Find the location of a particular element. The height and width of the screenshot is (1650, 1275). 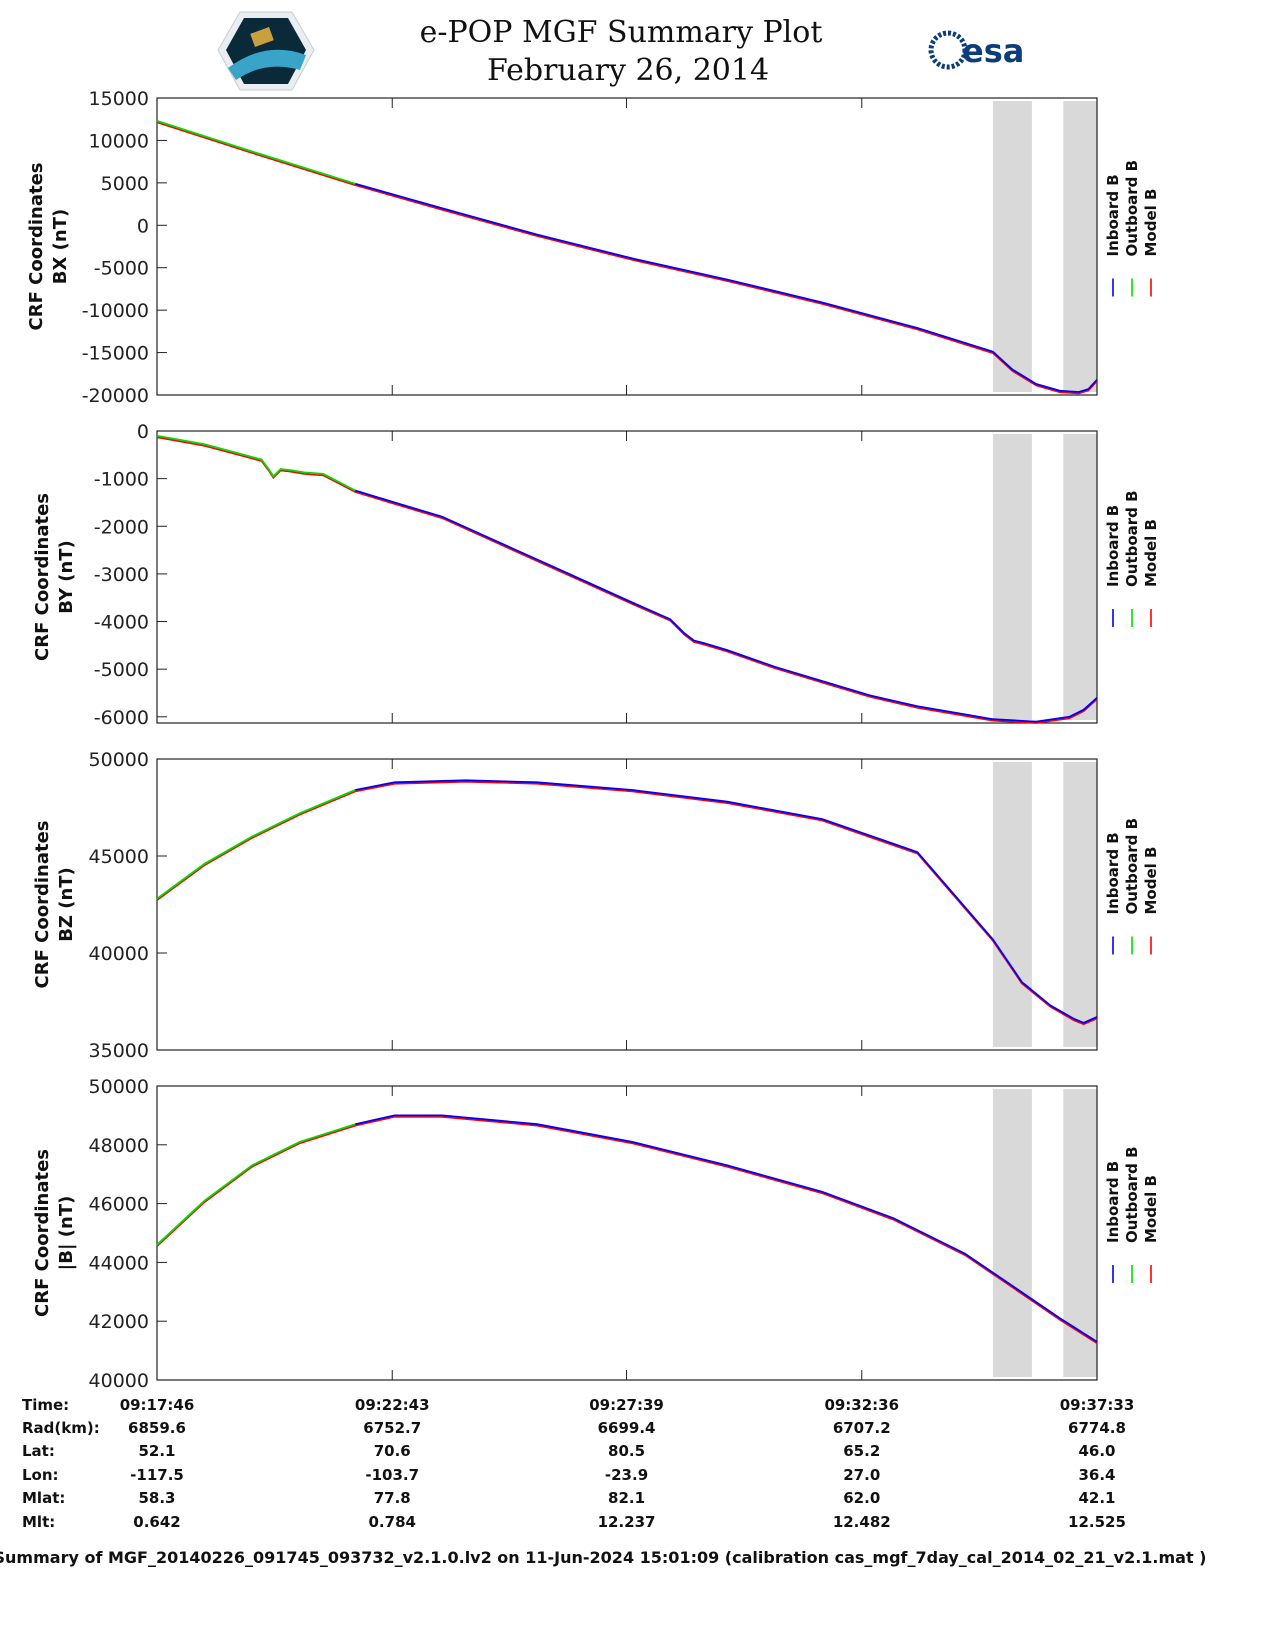

row-value: 0.642 is located at coordinates (156, 1522).